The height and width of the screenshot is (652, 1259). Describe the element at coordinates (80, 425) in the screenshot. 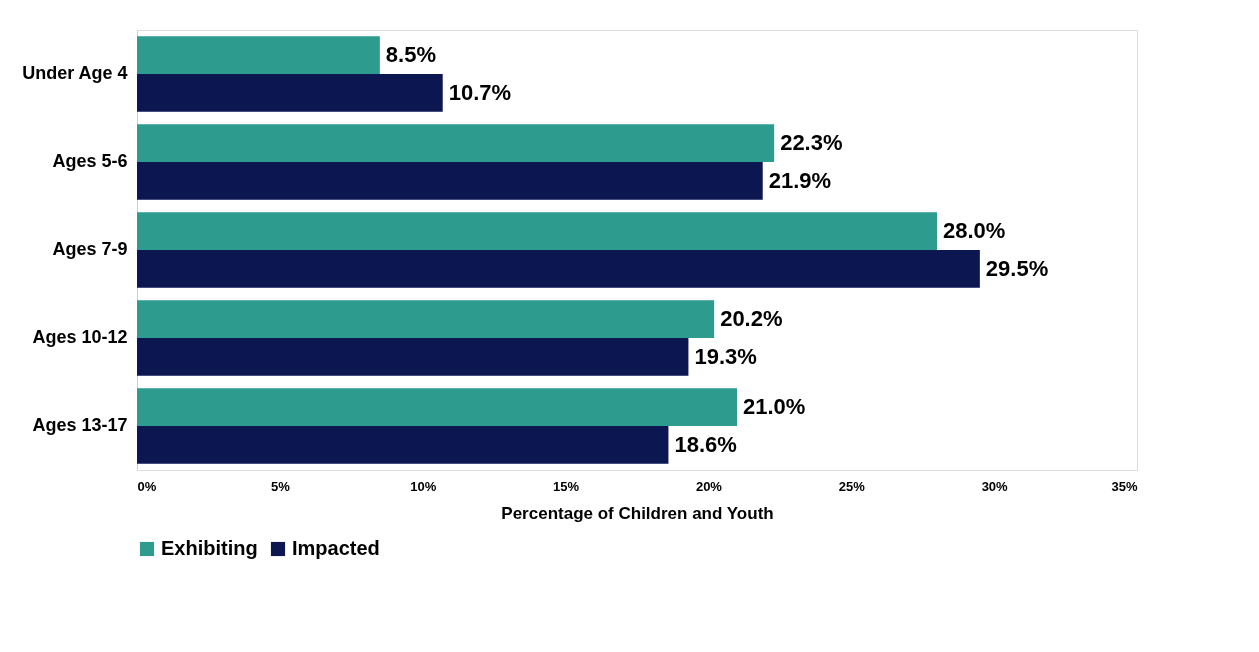

I see `y-tick-label: Ages 13-17` at that location.